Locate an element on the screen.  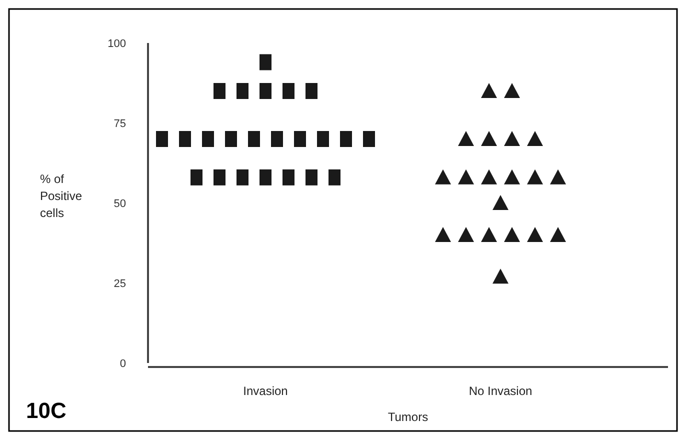
y-tick-label: 50 is located at coordinates (120, 204).